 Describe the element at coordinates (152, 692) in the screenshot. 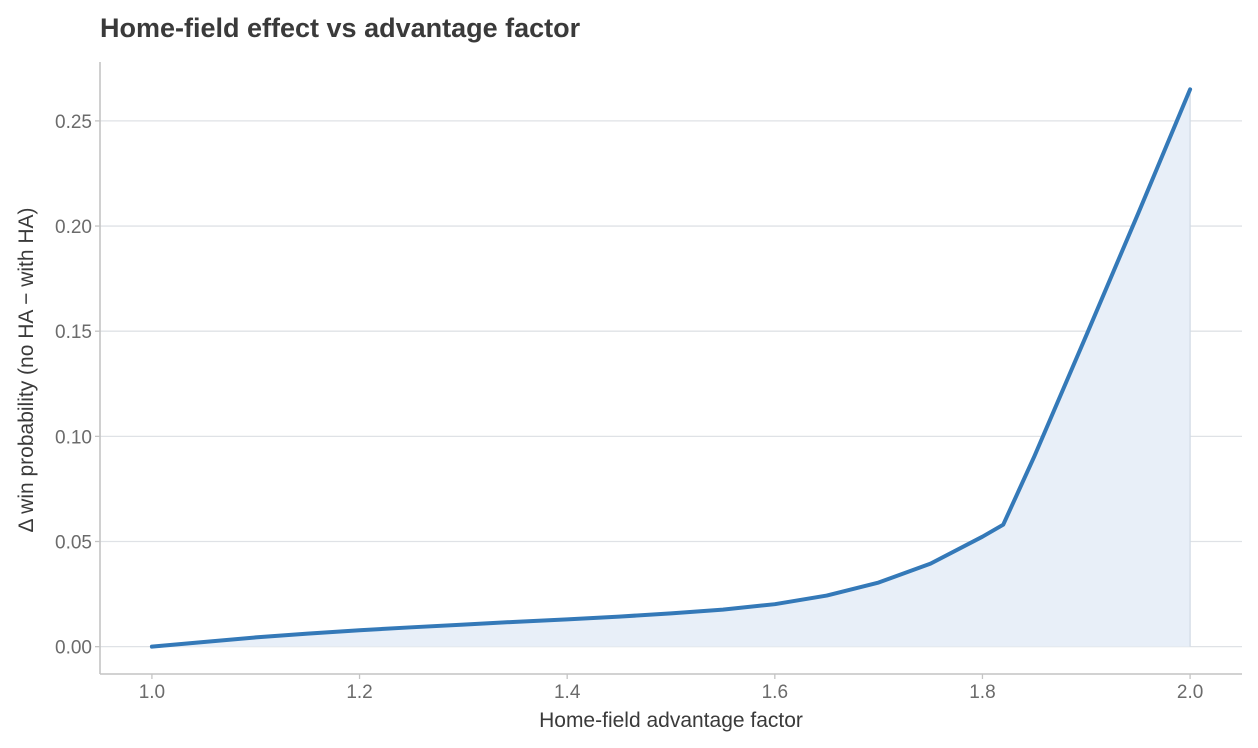

I see `x-tick-label-0: 1.0` at that location.